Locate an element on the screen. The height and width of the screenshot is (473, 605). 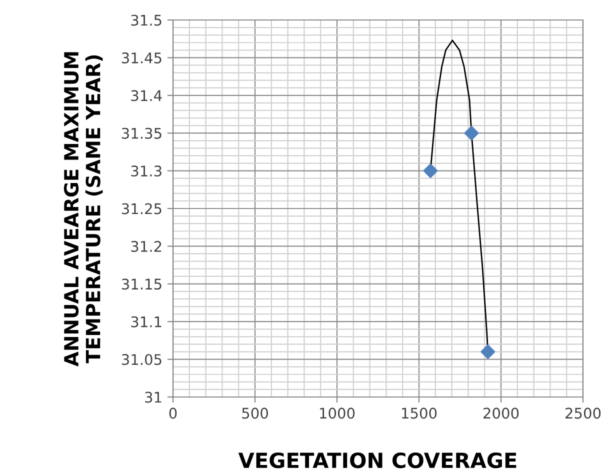
x-tick-label: 0 is located at coordinates (173, 413).